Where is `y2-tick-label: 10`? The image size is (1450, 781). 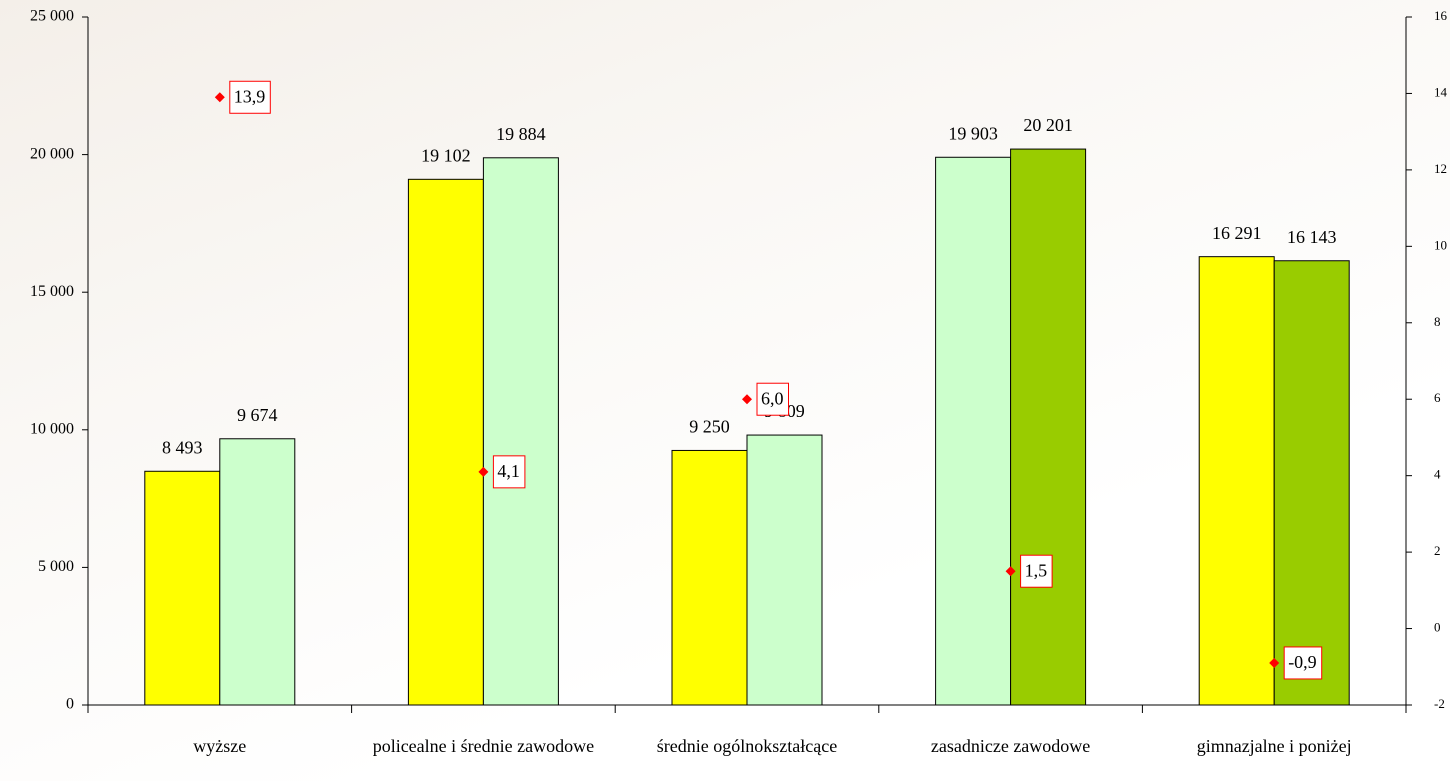
y2-tick-label: 10 is located at coordinates (1440, 244).